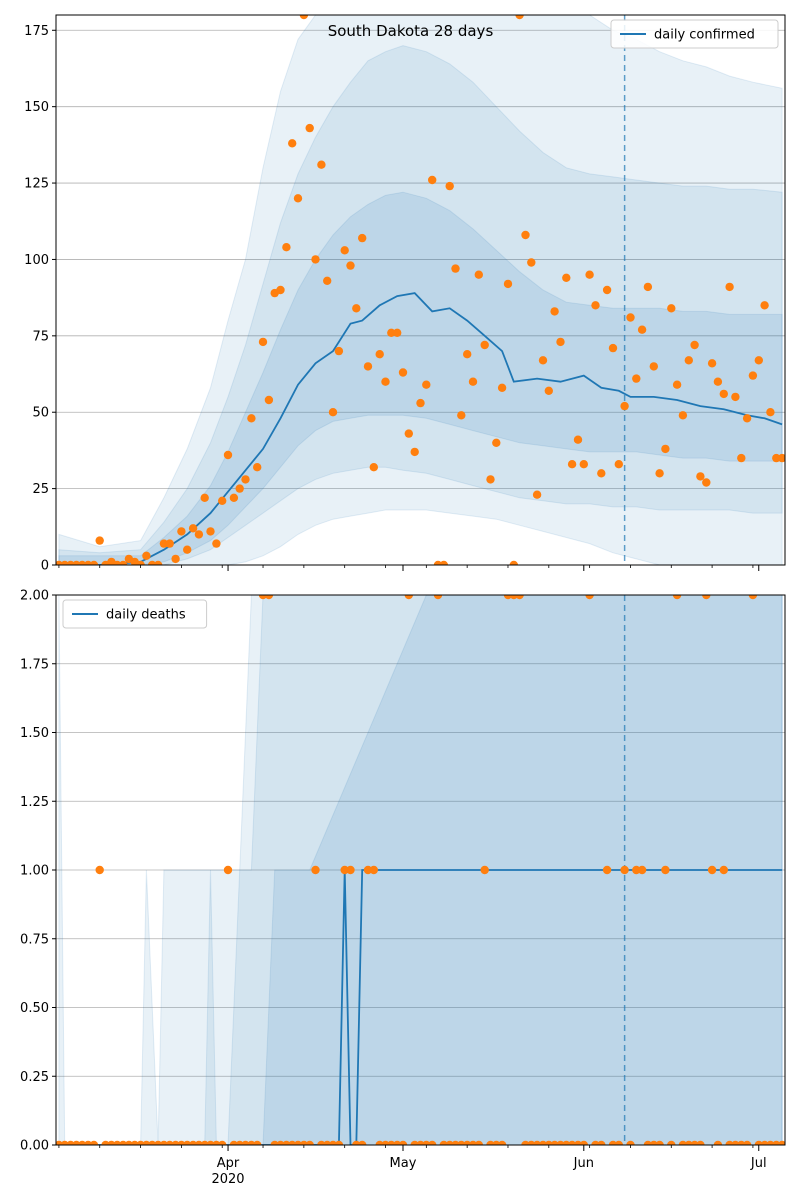  What do you see at coordinates (34, 664) in the screenshot?
I see `deaths-ytick-label: 1.75` at bounding box center [34, 664].